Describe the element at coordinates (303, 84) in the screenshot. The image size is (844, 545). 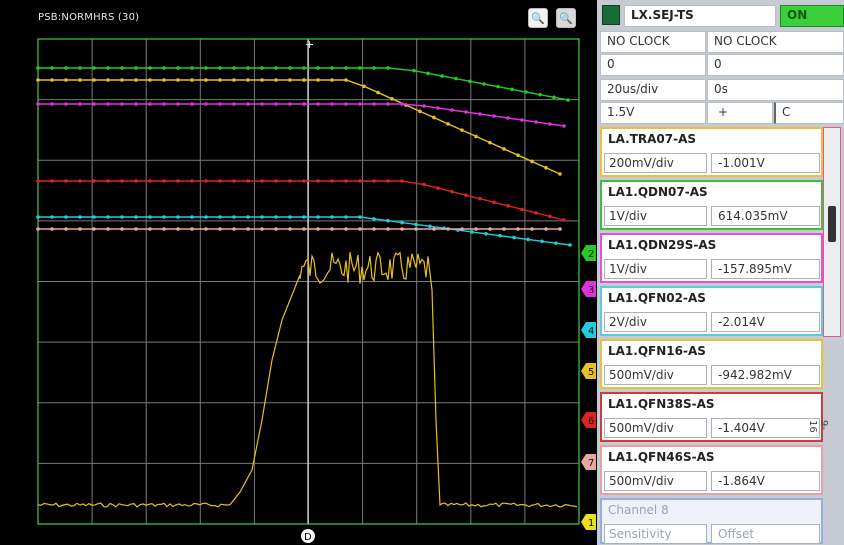
I see `green-trace` at that location.